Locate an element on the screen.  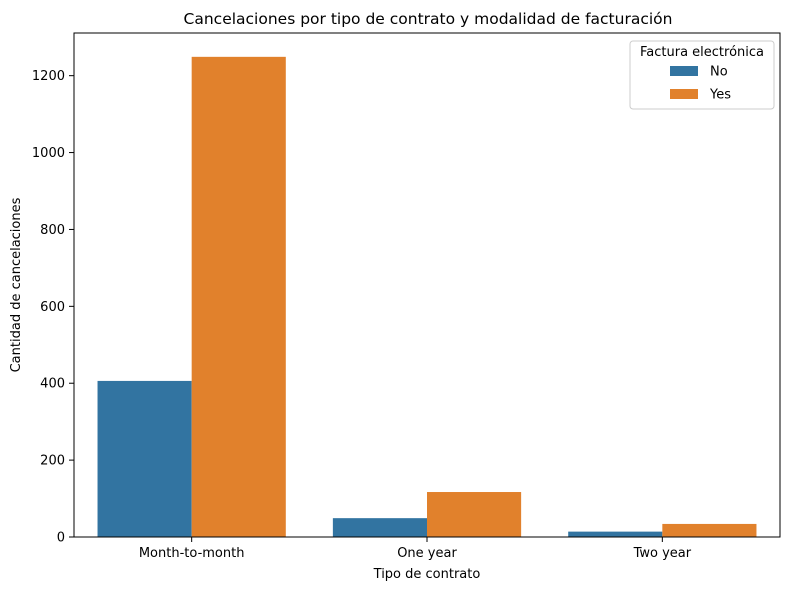
y-axis: 0 200 400 600 800 1000 1200 is located at coordinates (53, 307).